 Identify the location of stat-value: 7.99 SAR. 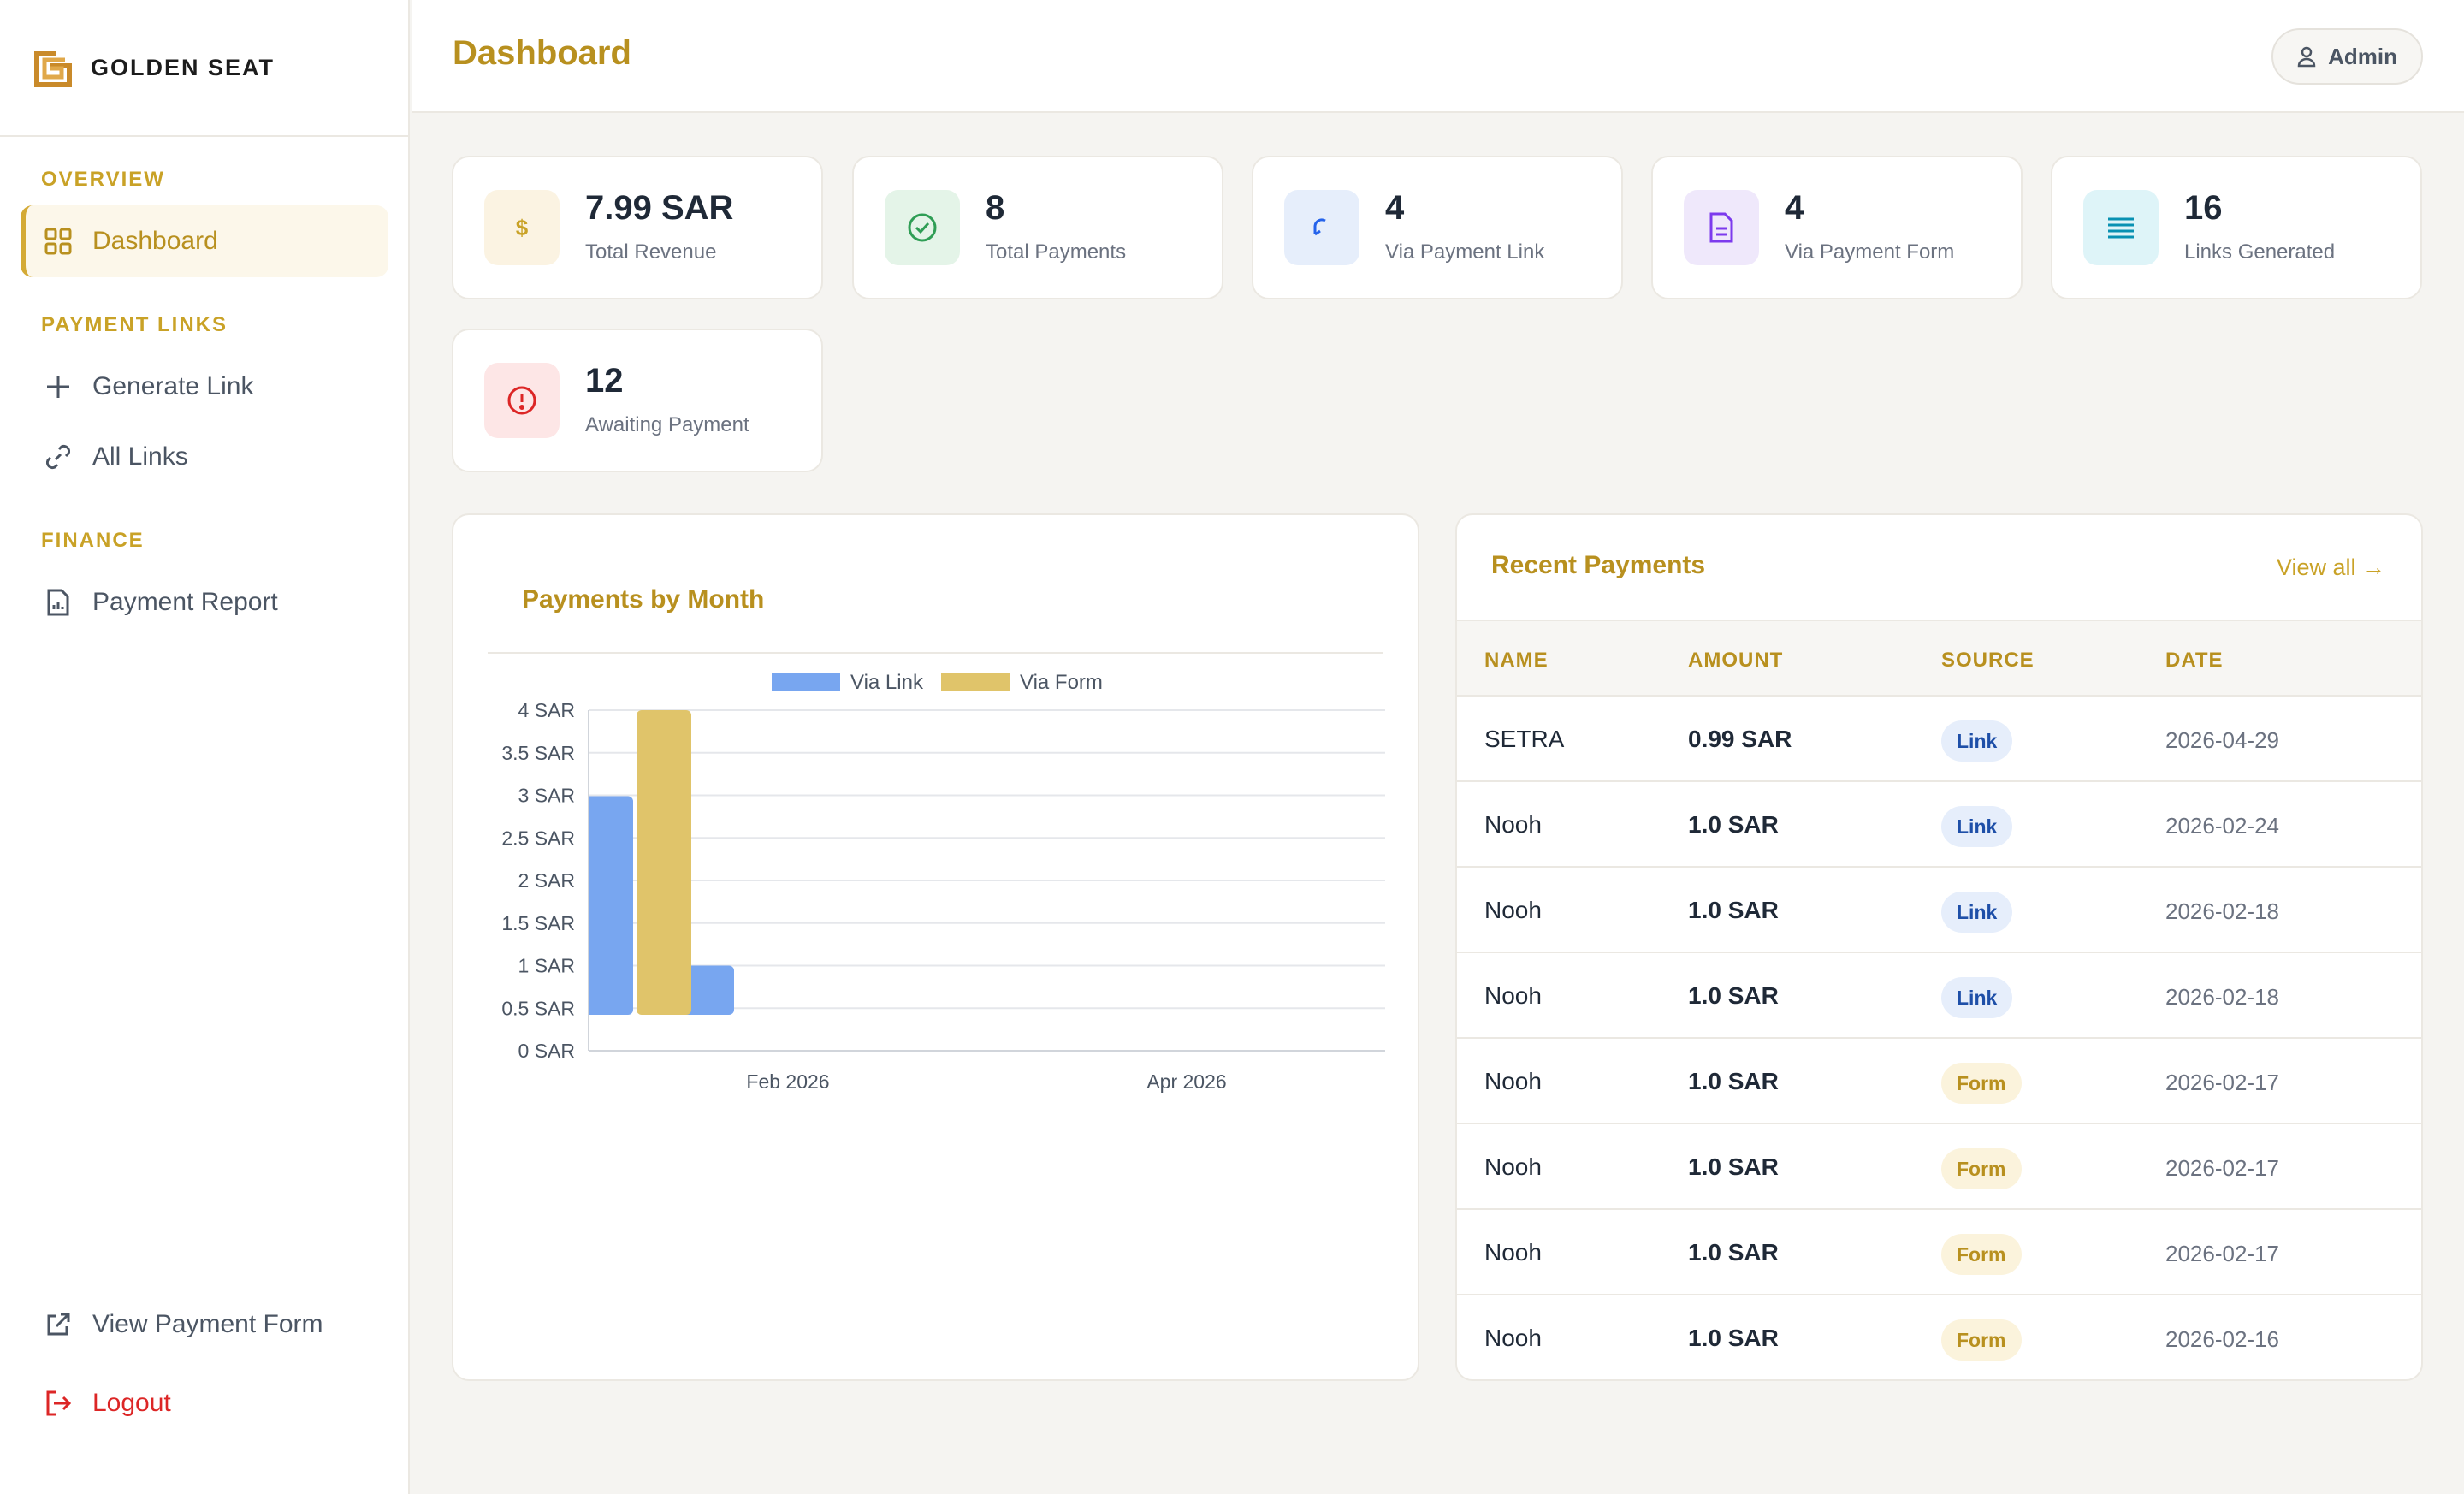
(659, 208).